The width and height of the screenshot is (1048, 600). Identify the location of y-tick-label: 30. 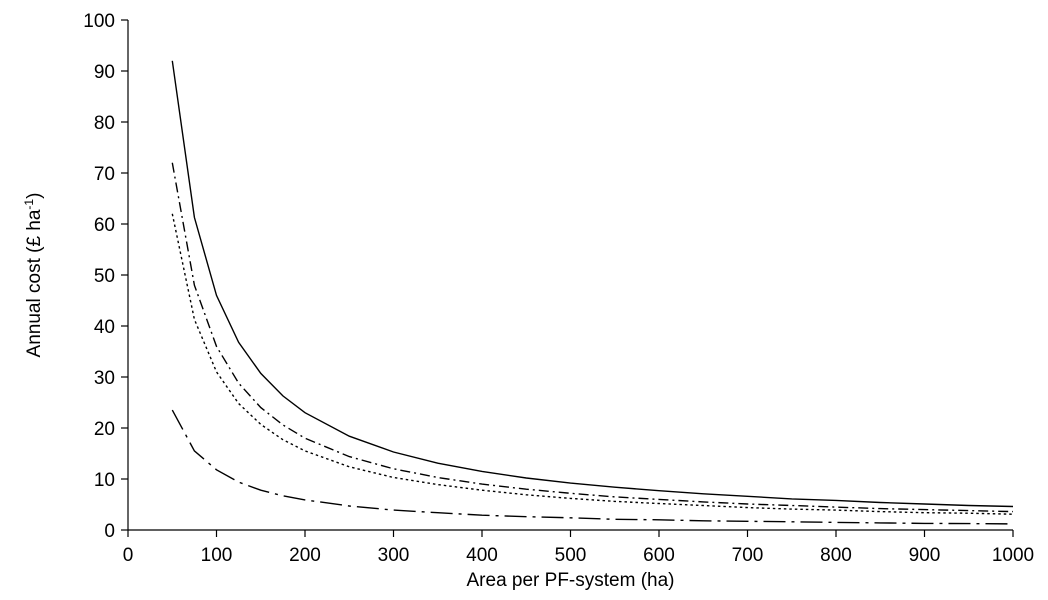
(104, 378).